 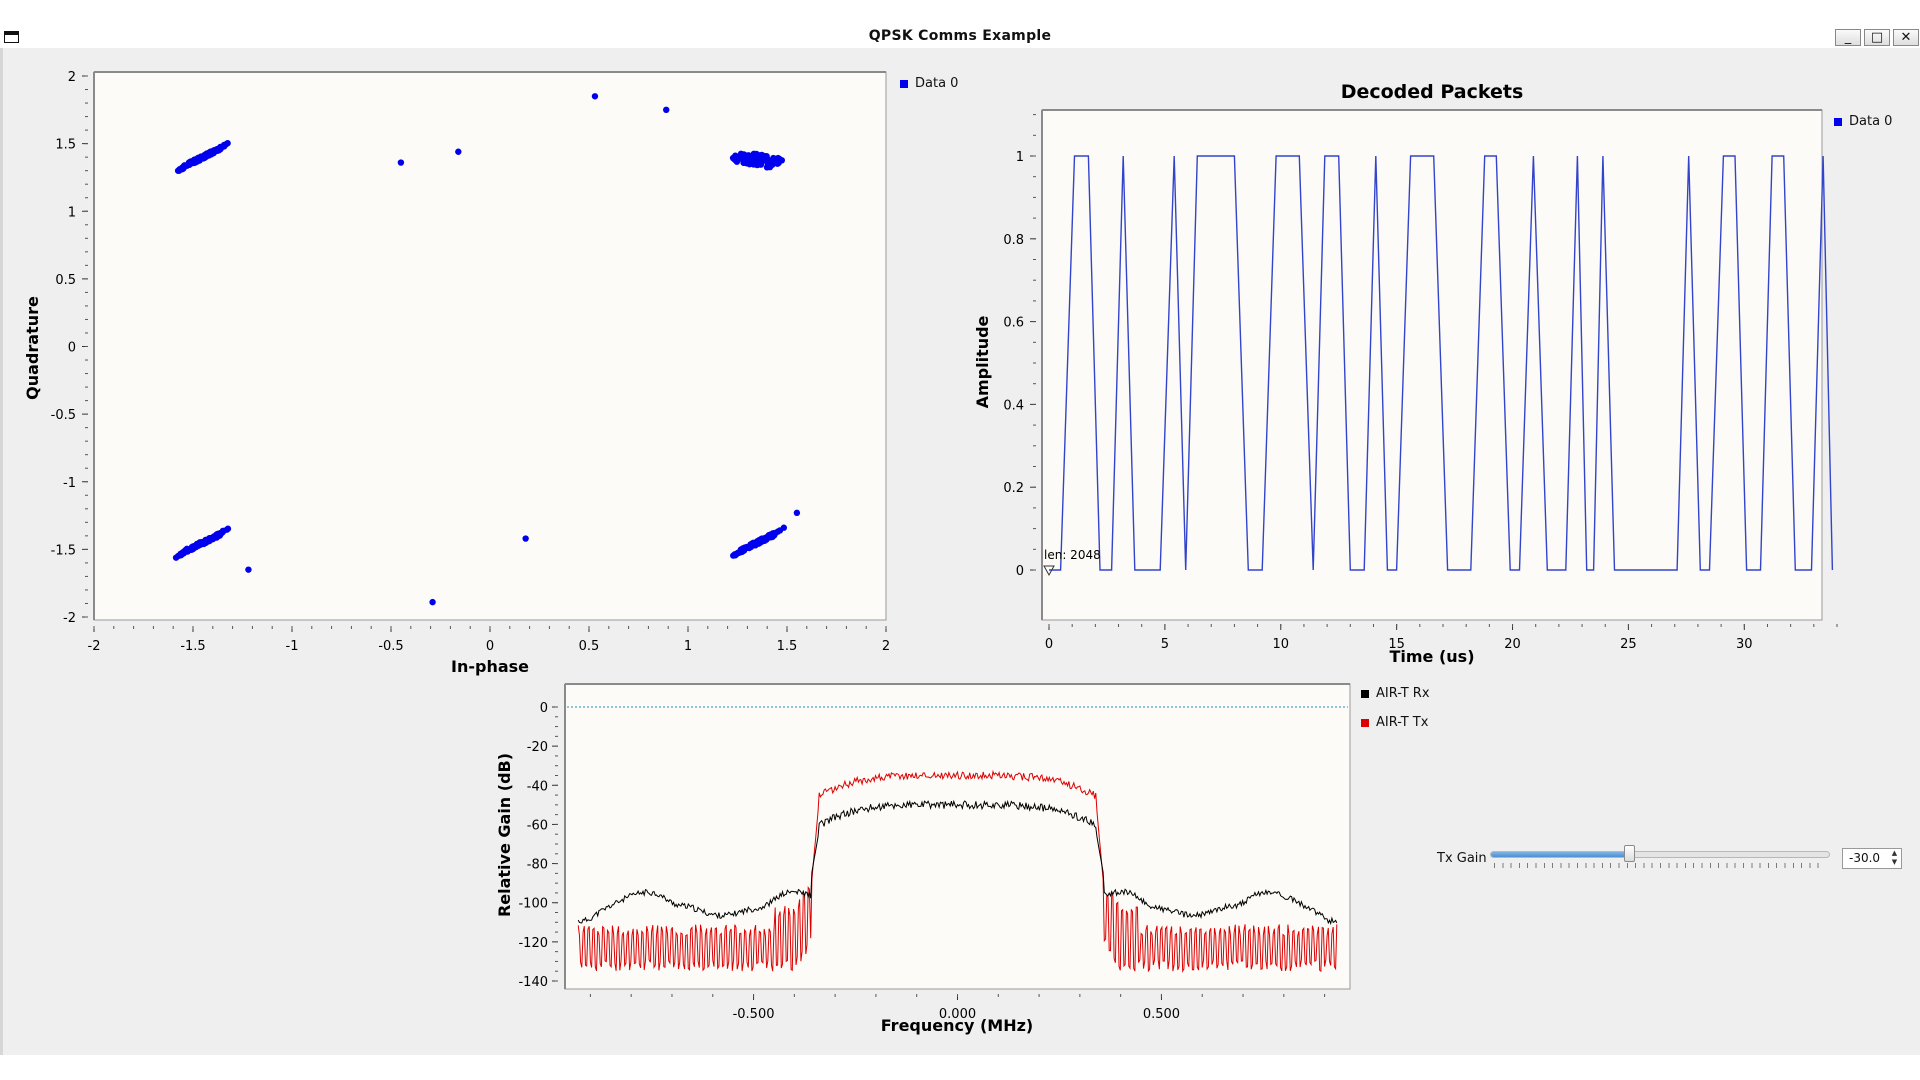 I want to click on spectrum-legend-tx-label: AIR-T Tx, so click(x=1402, y=722).